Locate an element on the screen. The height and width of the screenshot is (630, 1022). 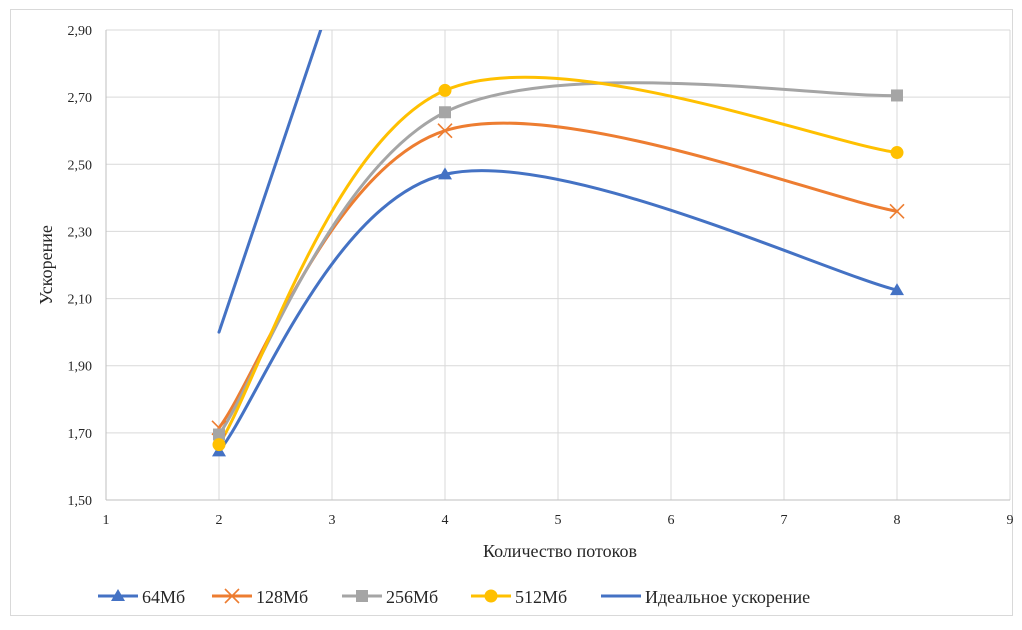
legend-item-128мб: 128Мб is located at coordinates (260, 597).